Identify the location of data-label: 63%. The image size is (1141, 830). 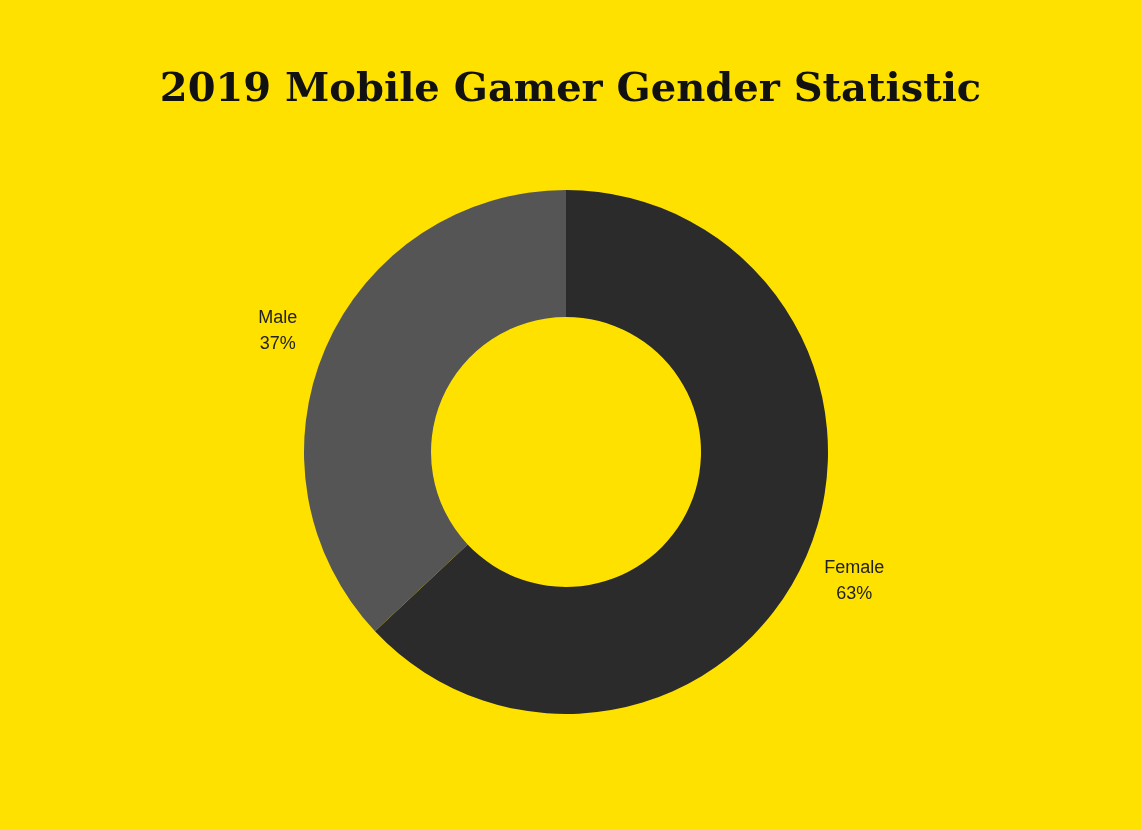
(854, 592).